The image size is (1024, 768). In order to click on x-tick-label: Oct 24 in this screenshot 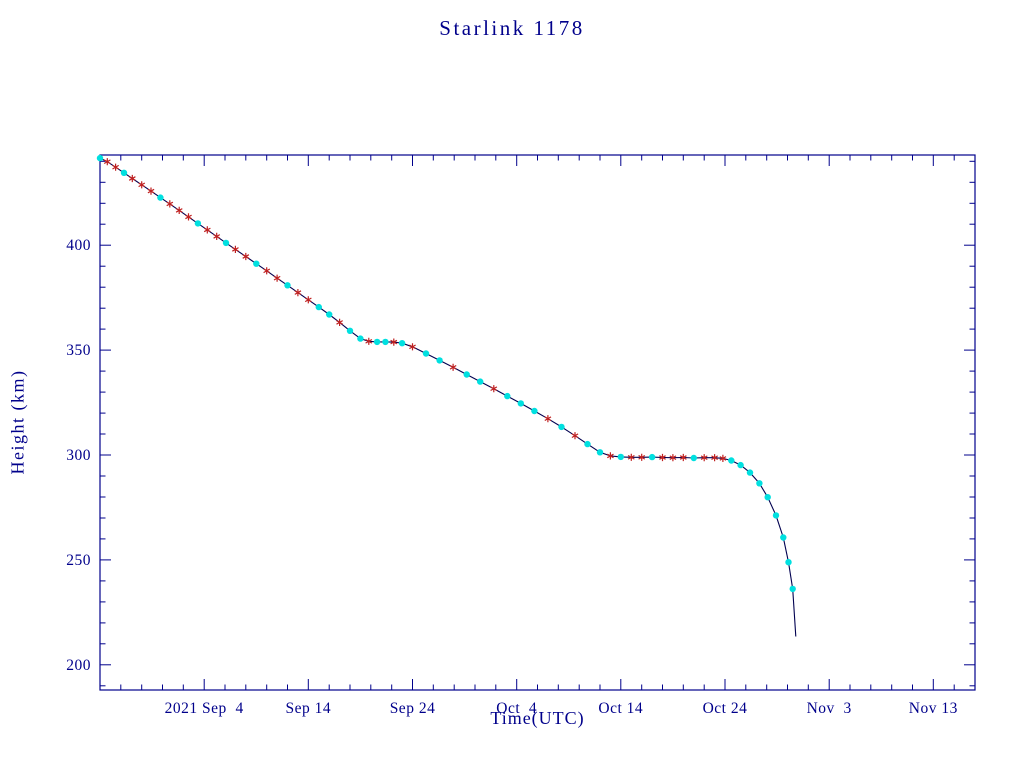, I will do `click(725, 708)`.